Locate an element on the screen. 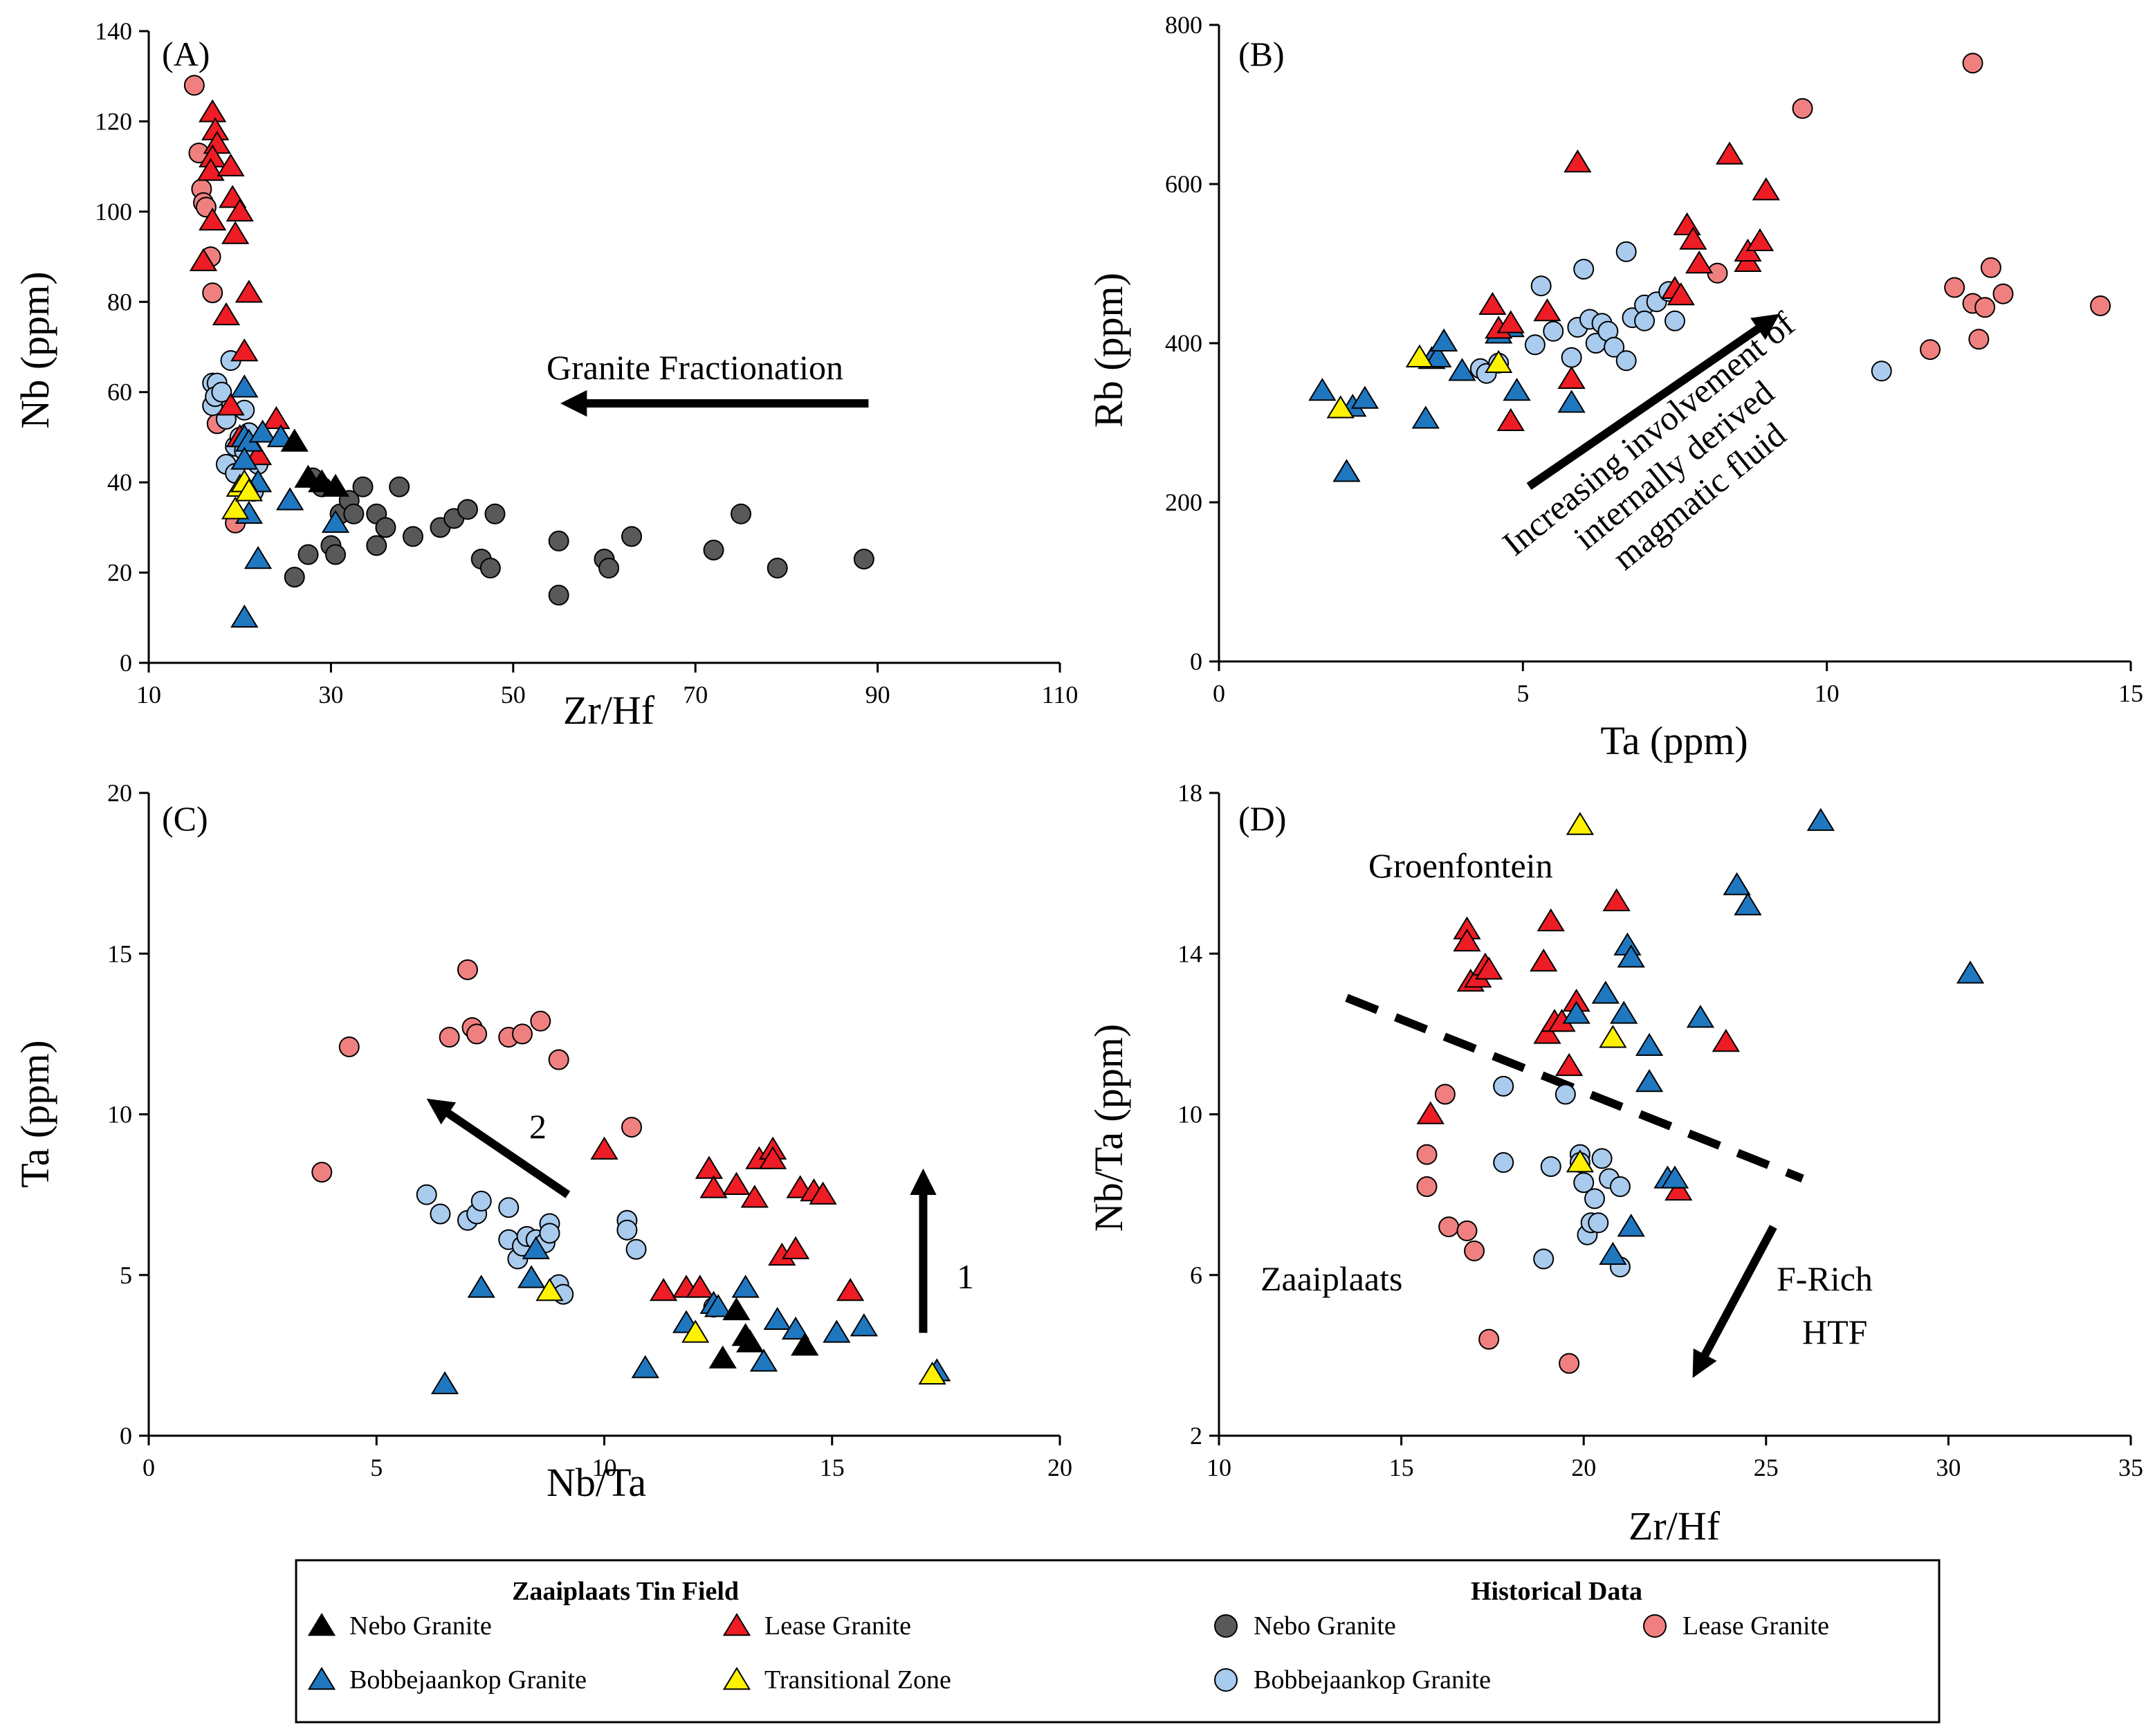  arrow-2-label: 2 is located at coordinates (538, 1126).